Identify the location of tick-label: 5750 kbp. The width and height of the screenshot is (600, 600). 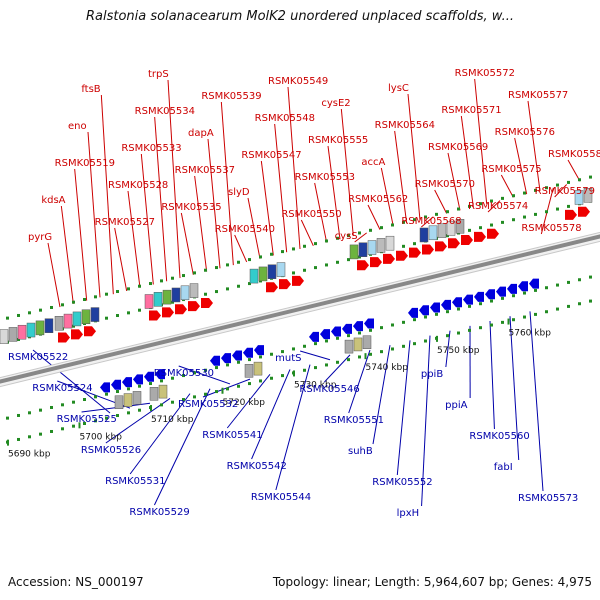
(458, 351).